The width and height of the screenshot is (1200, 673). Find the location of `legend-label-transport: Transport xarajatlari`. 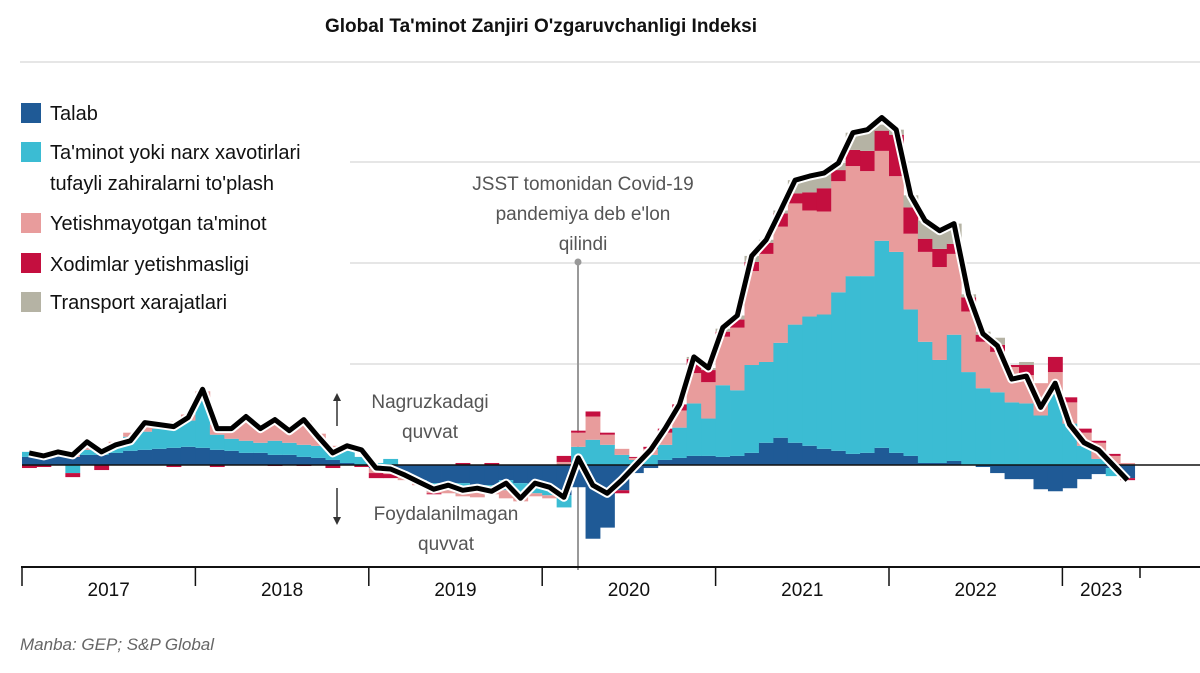

legend-label-transport: Transport xarajatlari is located at coordinates (138, 303).